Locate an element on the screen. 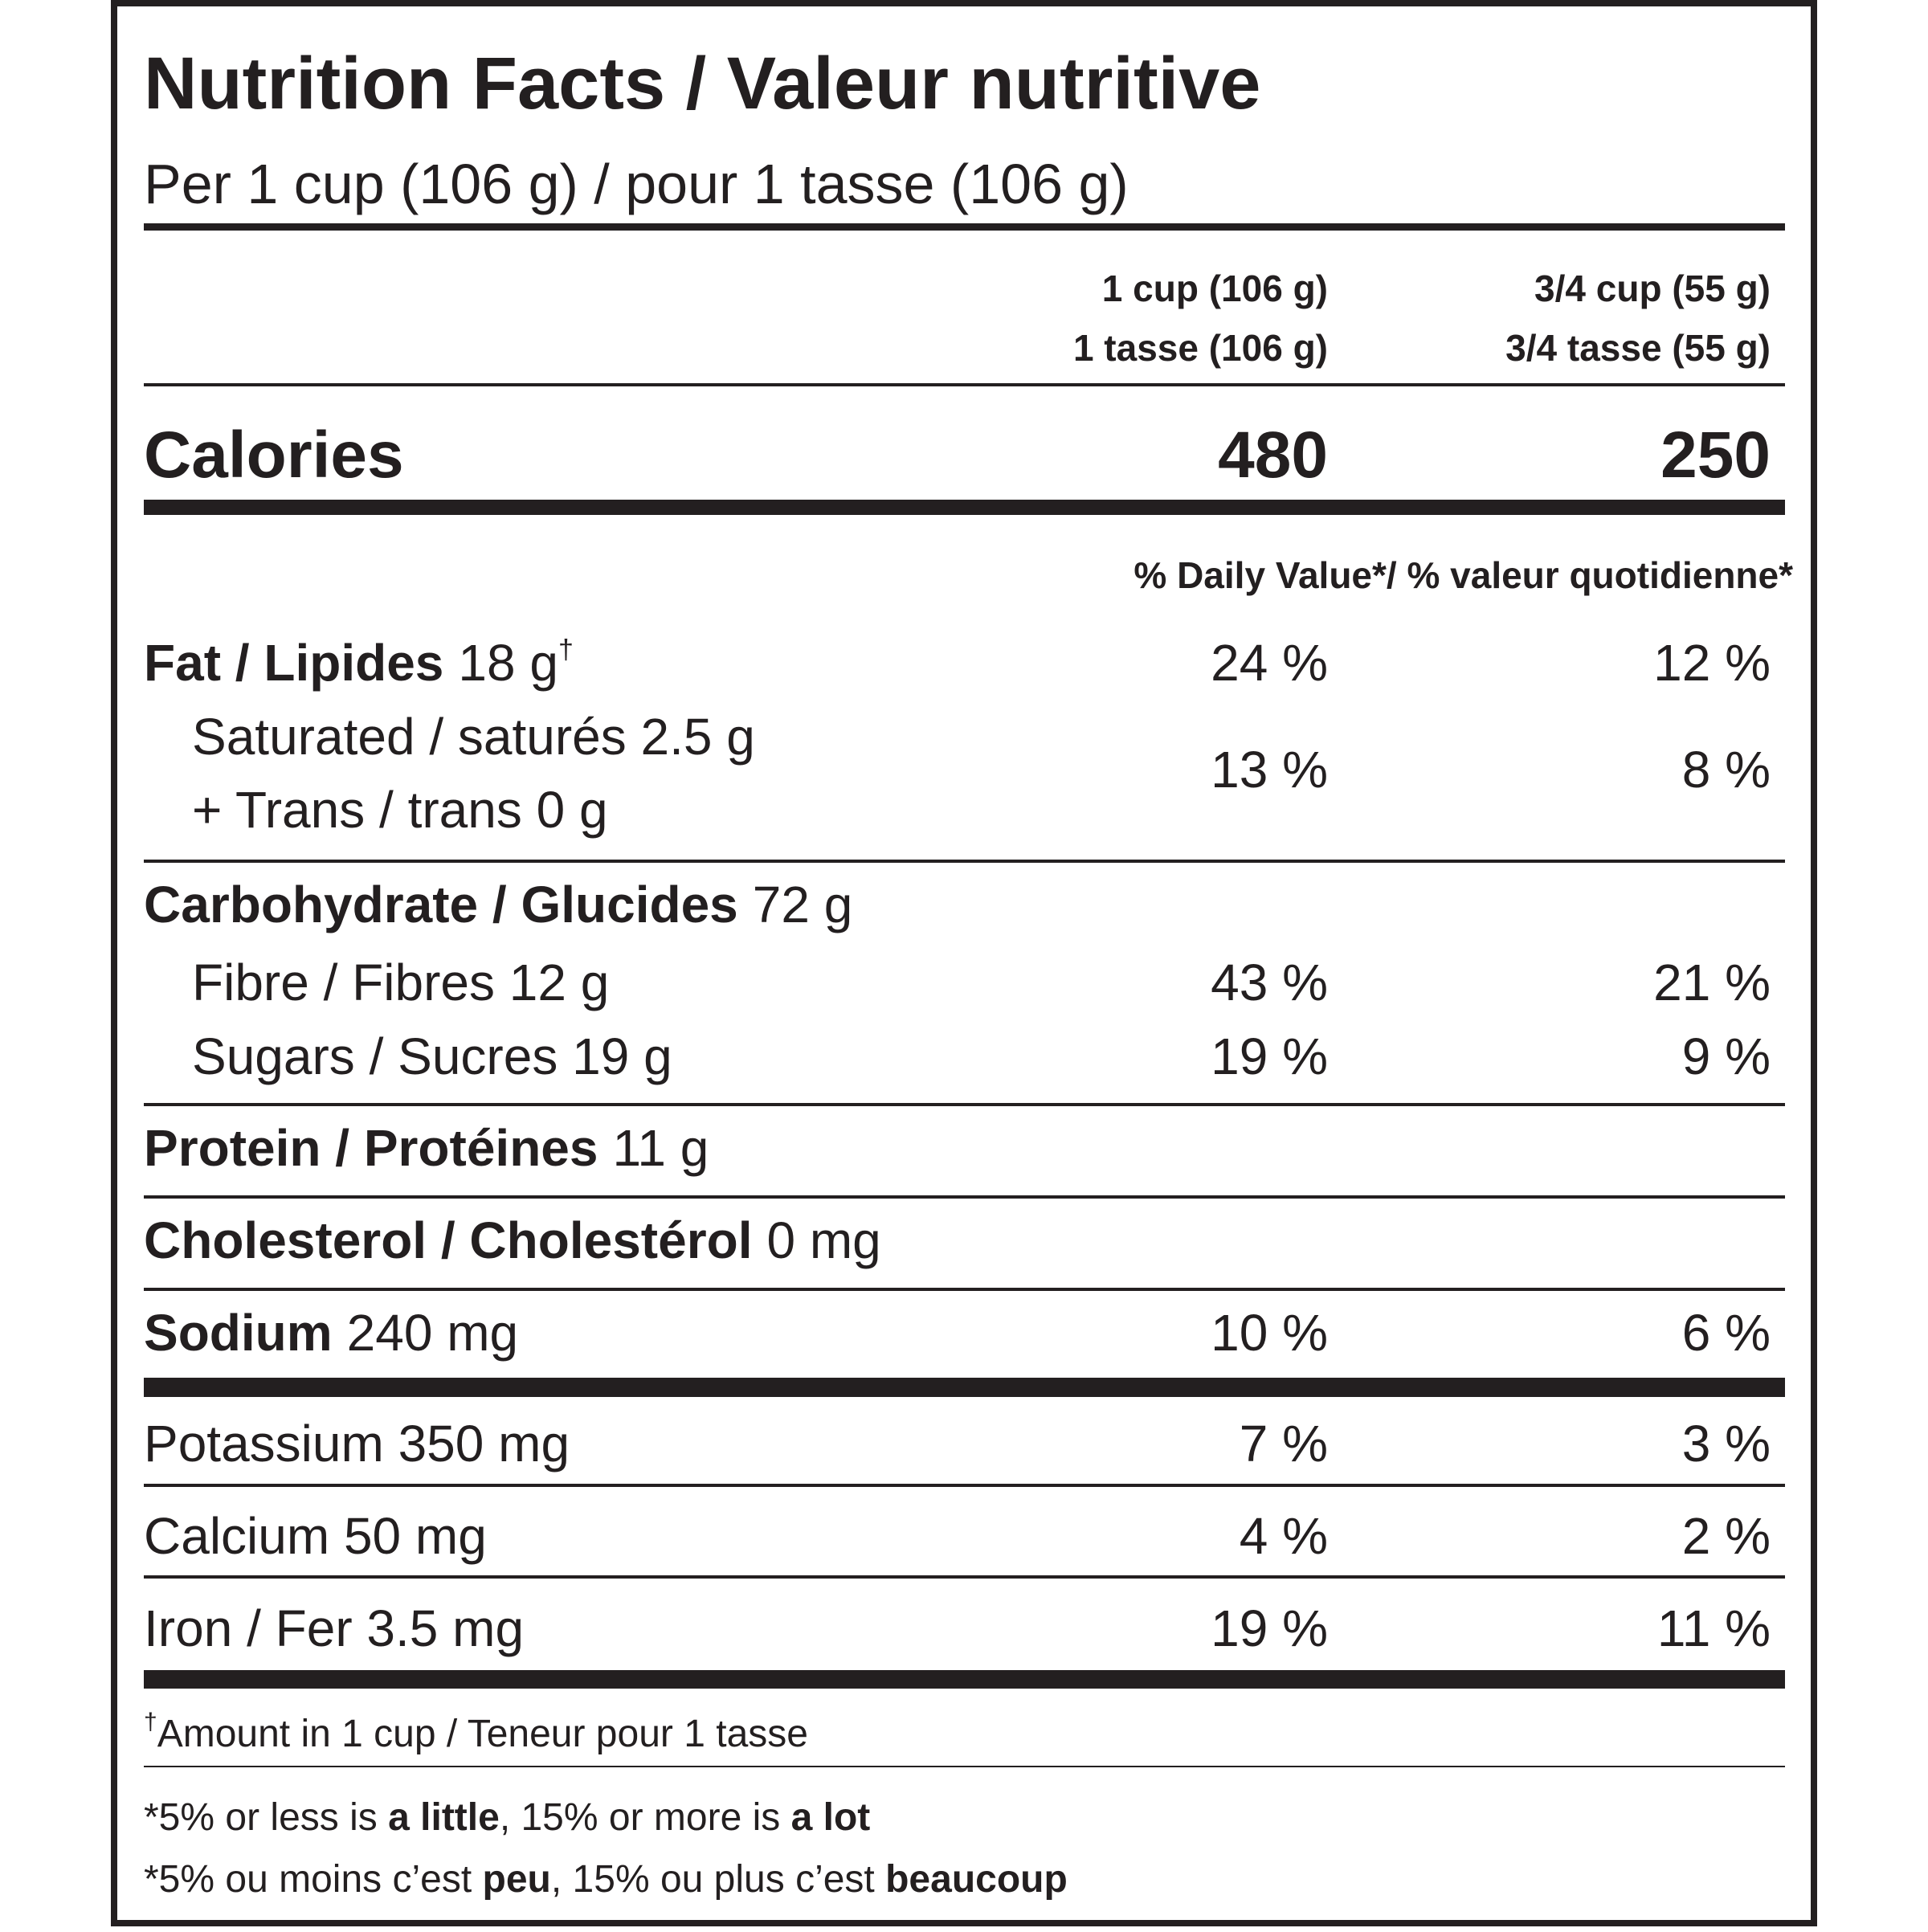 The image size is (1928, 1932). calories-value: 480 is located at coordinates (1273, 455).